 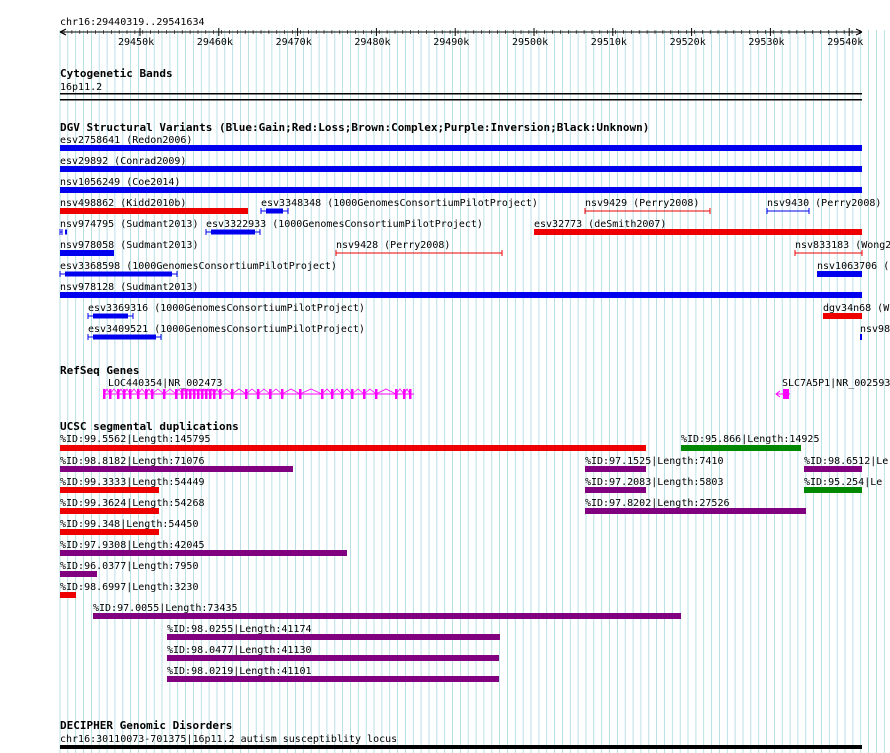 What do you see at coordinates (132, 485) in the screenshot?
I see `segdup-feature: %ID:99.3333|Length:54449` at bounding box center [132, 485].